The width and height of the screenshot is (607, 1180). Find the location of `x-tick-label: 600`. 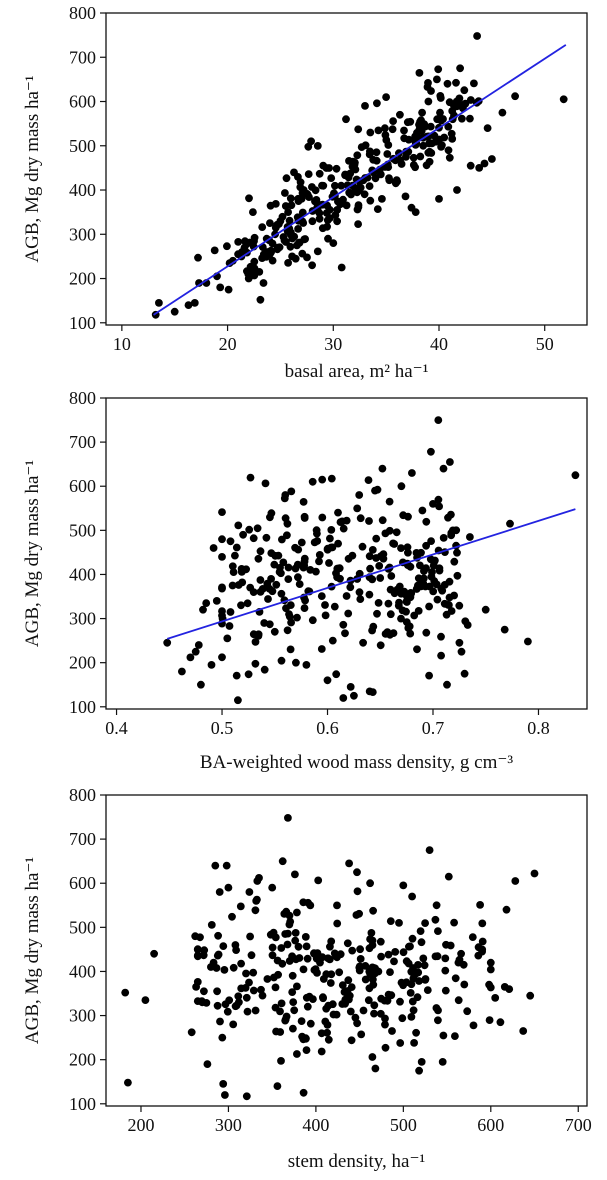

x-tick-label: 600 is located at coordinates (490, 1125).